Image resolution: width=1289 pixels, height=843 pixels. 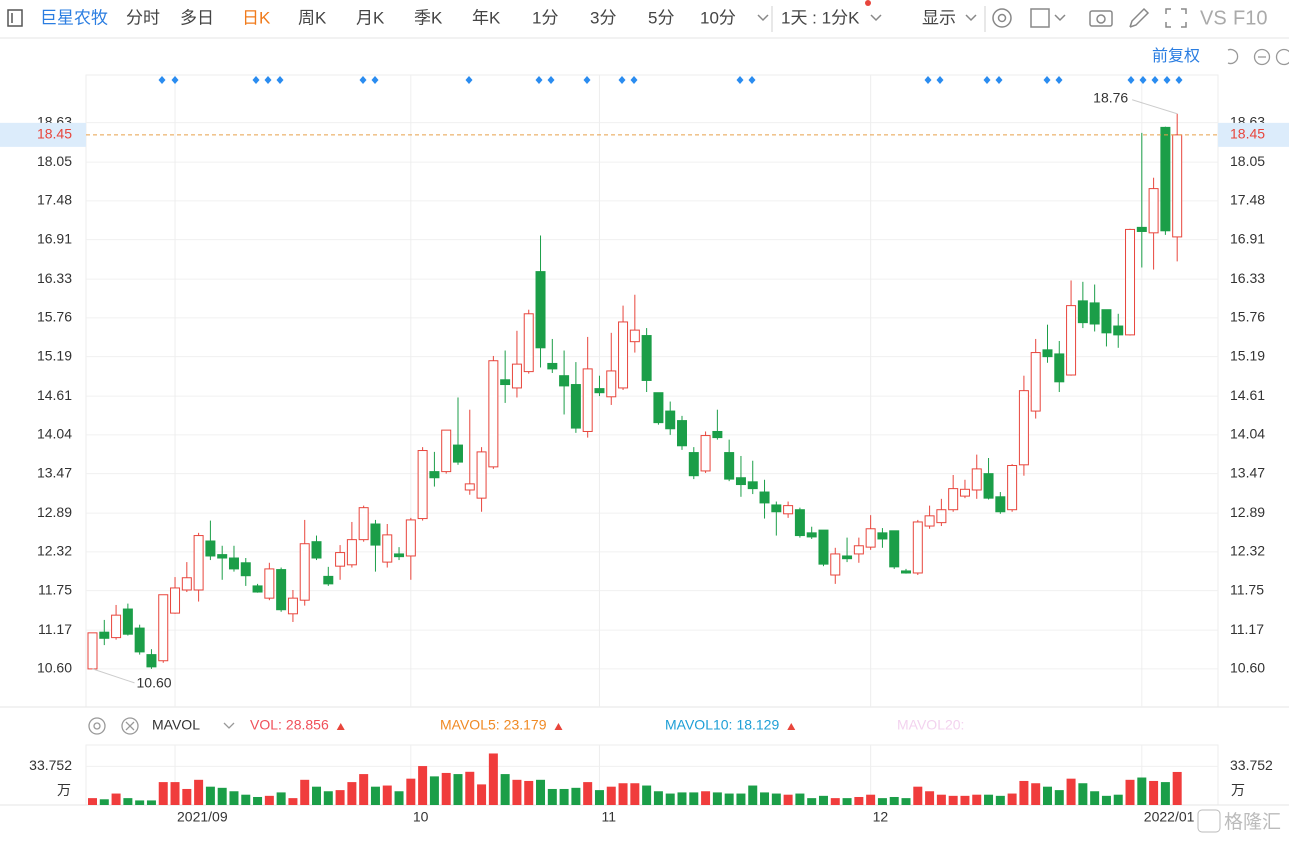 What do you see at coordinates (820, 17) in the screenshot?
I see `range-select: 1天 : 1分K` at bounding box center [820, 17].